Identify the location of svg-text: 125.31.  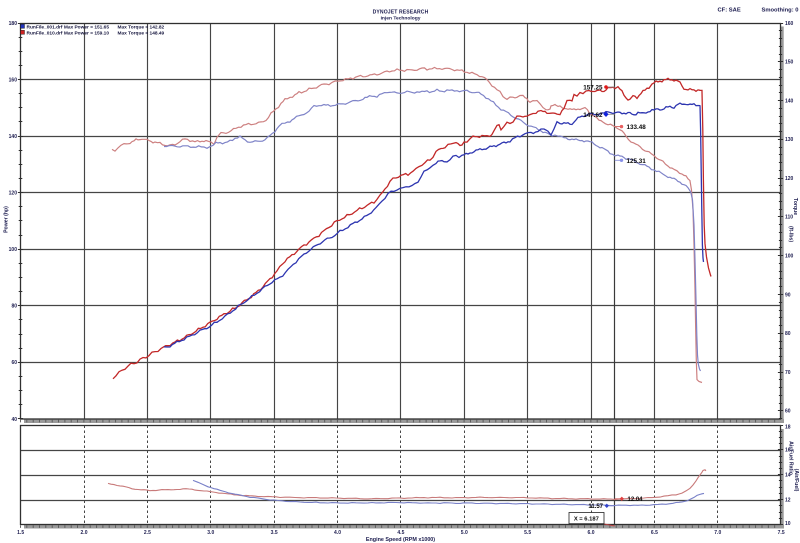
(637, 161).